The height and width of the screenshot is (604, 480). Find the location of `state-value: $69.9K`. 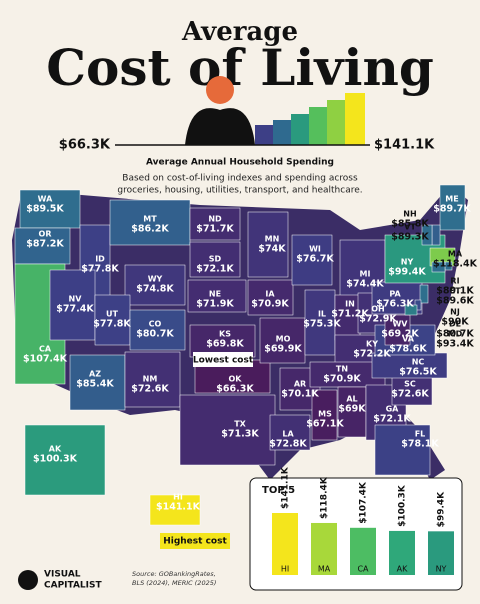

state-value: $69.9K is located at coordinates (283, 349).